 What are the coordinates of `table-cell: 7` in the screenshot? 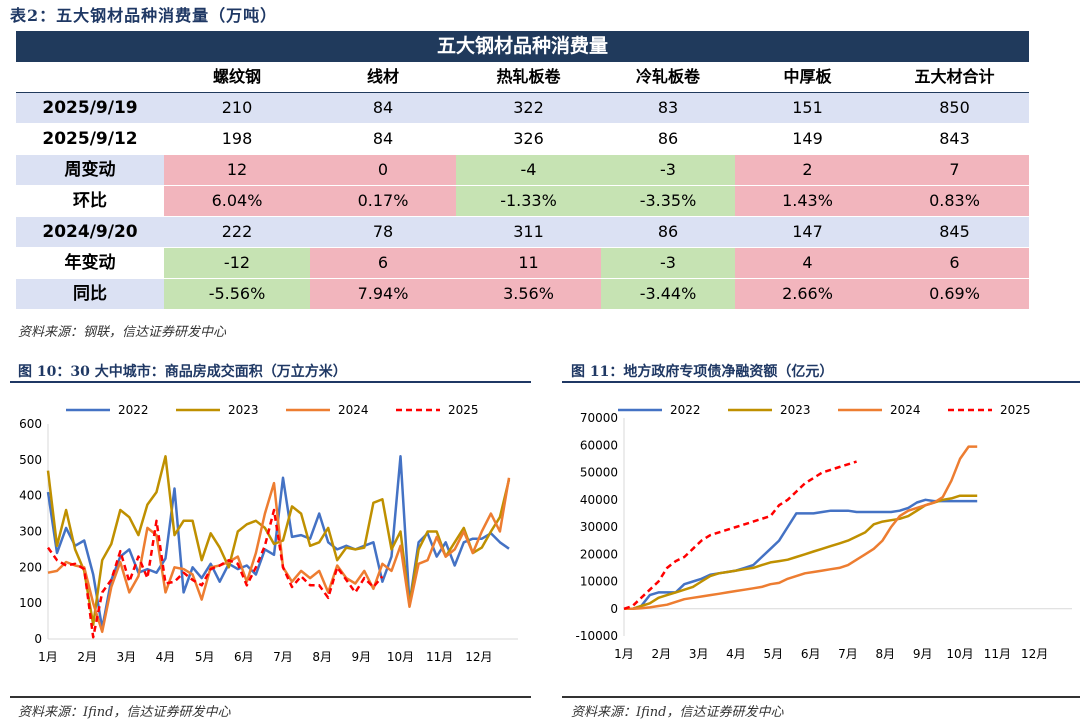 It's located at (954, 170).